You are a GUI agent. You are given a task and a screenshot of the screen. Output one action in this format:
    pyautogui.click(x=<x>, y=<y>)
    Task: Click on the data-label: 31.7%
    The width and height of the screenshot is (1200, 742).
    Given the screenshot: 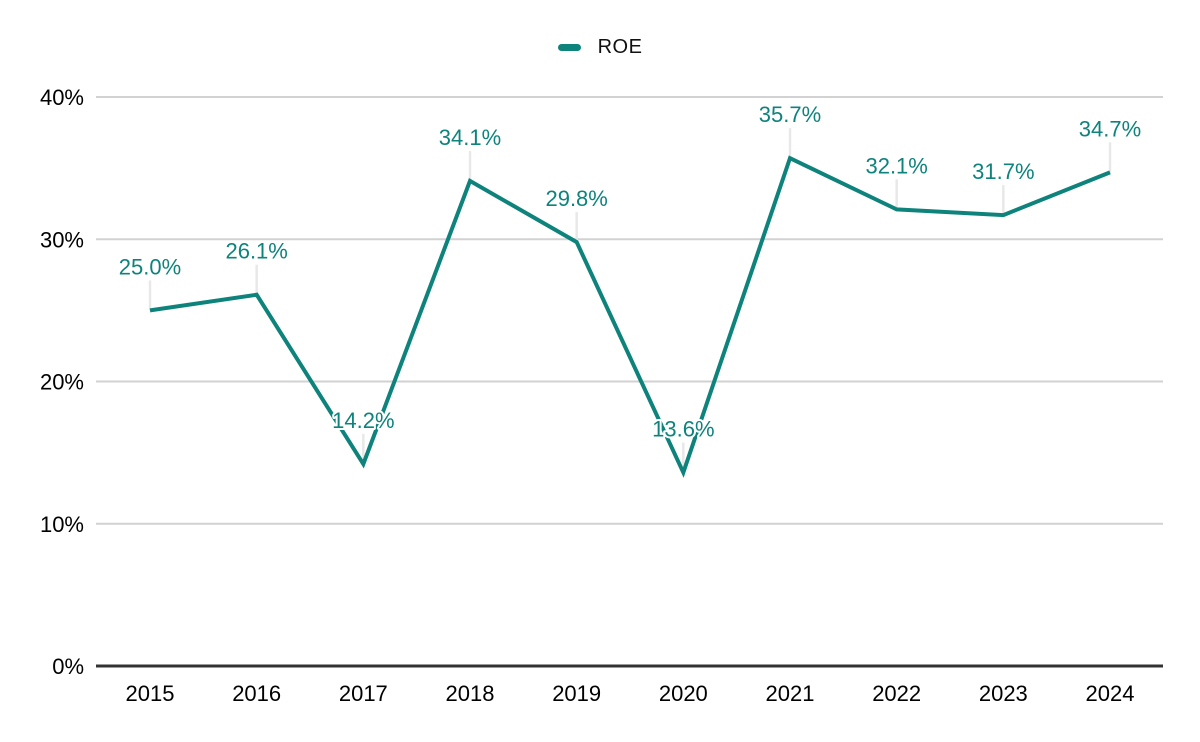 What is the action you would take?
    pyautogui.click(x=1003, y=171)
    